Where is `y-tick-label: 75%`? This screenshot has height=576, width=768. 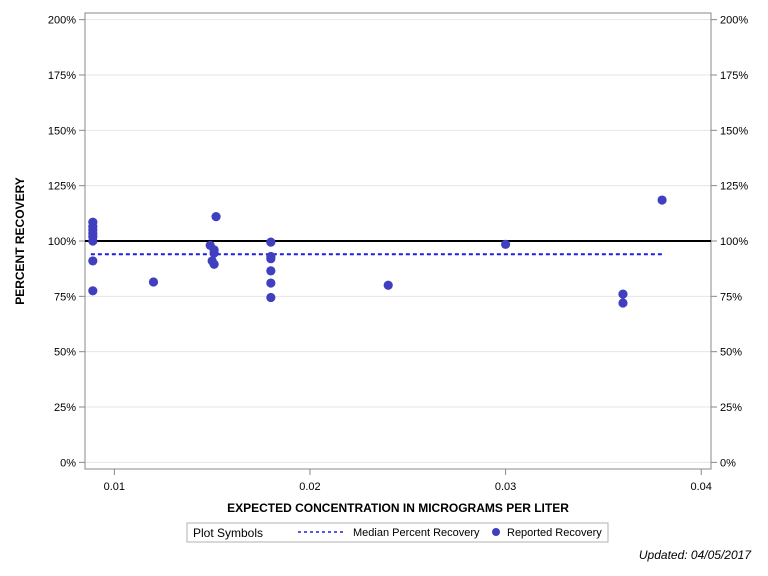 y-tick-label: 75% is located at coordinates (65, 297).